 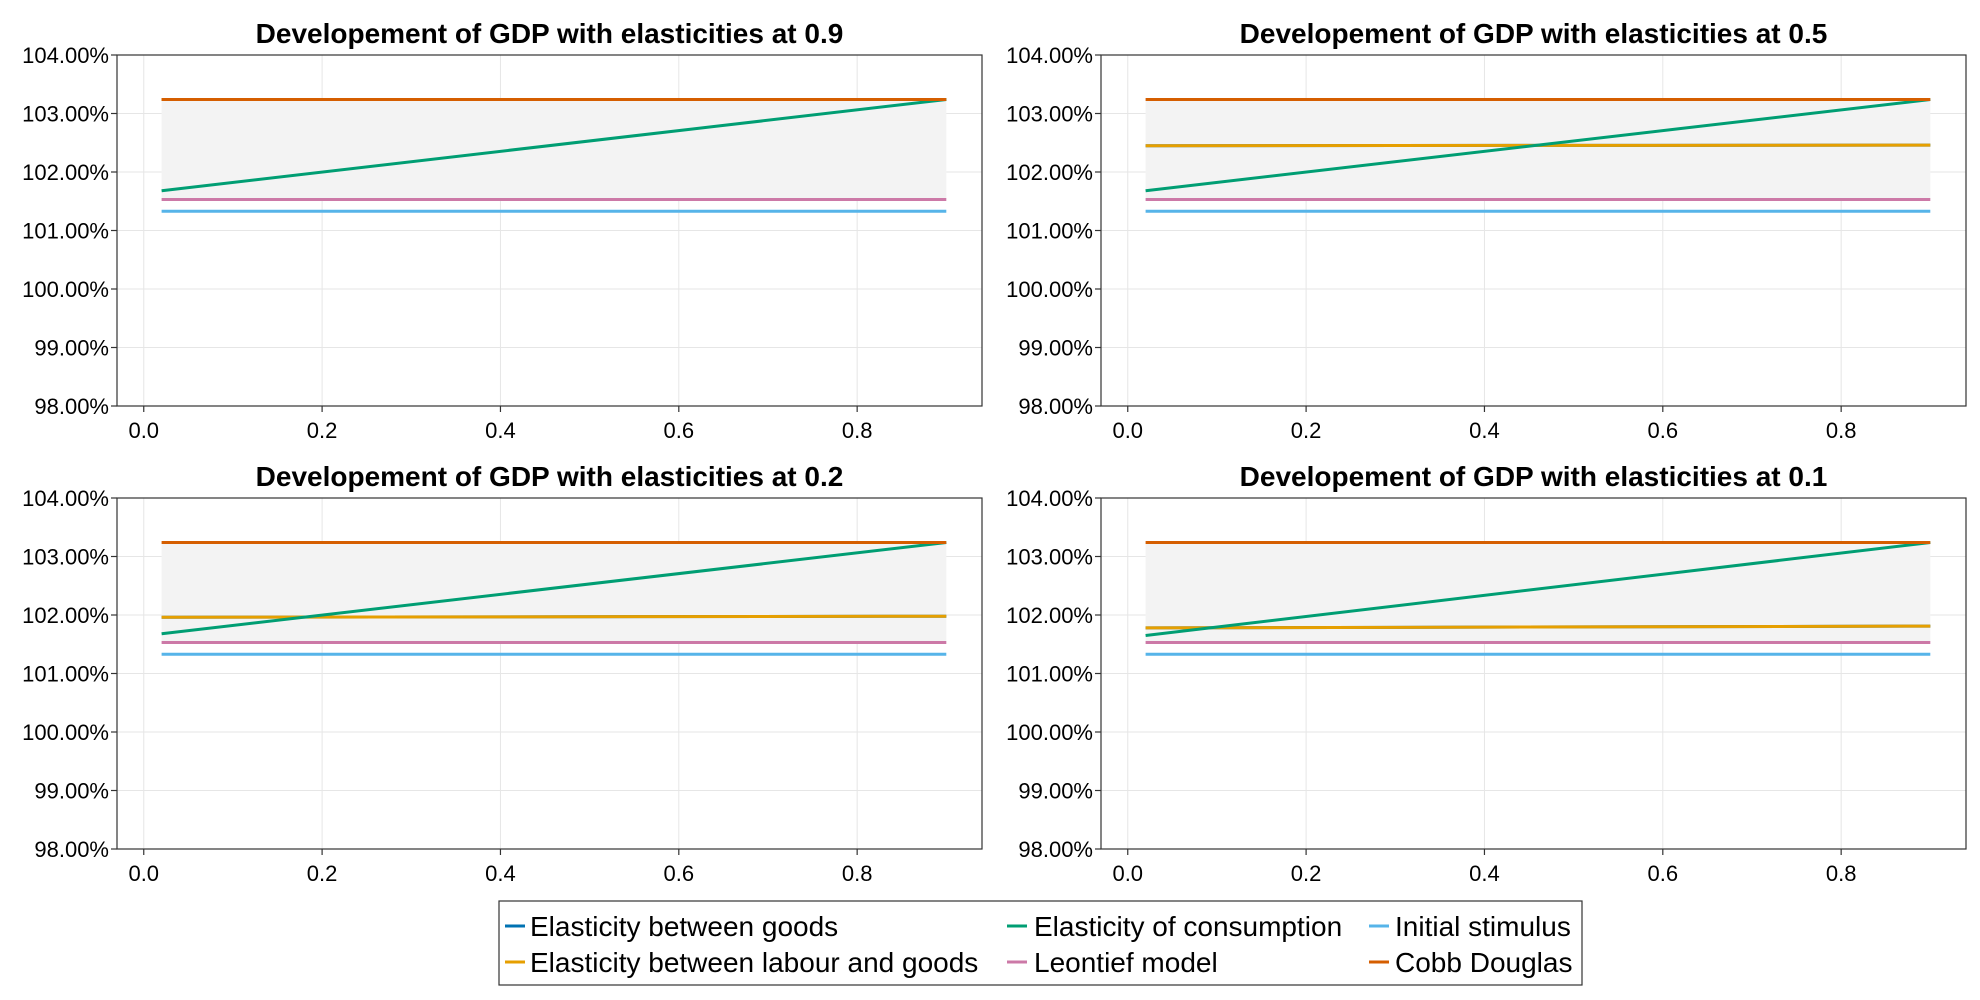 What do you see at coordinates (1126, 962) in the screenshot?
I see `legend-label: Leontief model` at bounding box center [1126, 962].